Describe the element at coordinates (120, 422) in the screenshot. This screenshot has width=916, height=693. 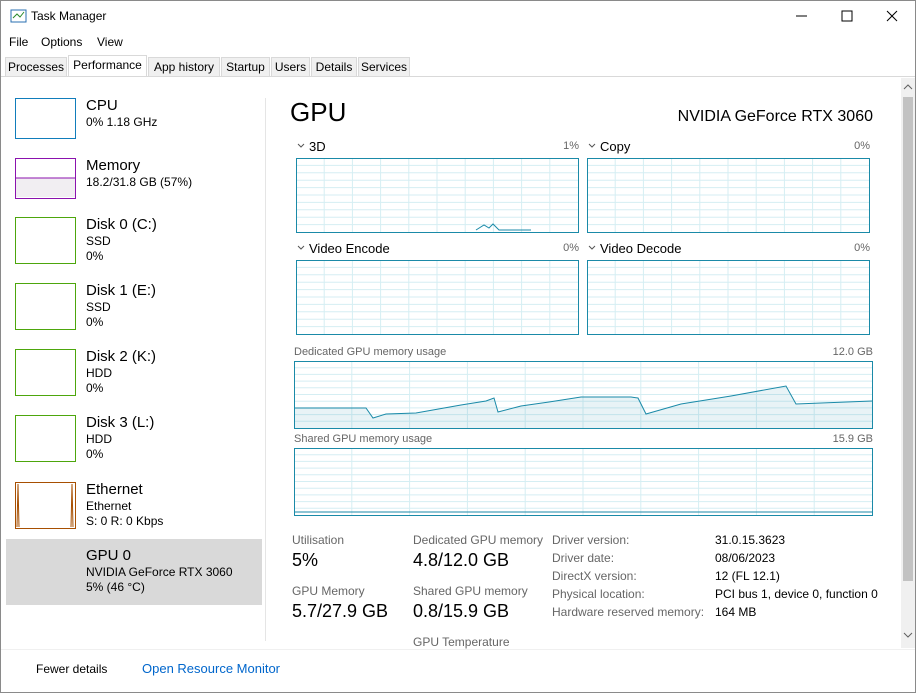
I see `sidebar-name: Disk 3 (L:)` at that location.